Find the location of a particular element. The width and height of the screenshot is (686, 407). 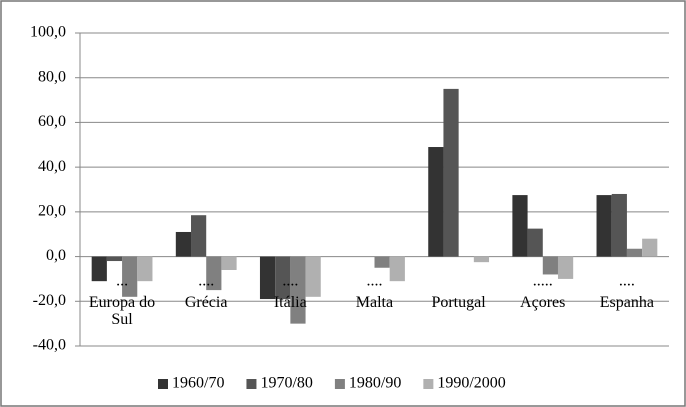

y-tick-label: -20,0 is located at coordinates (49, 300).